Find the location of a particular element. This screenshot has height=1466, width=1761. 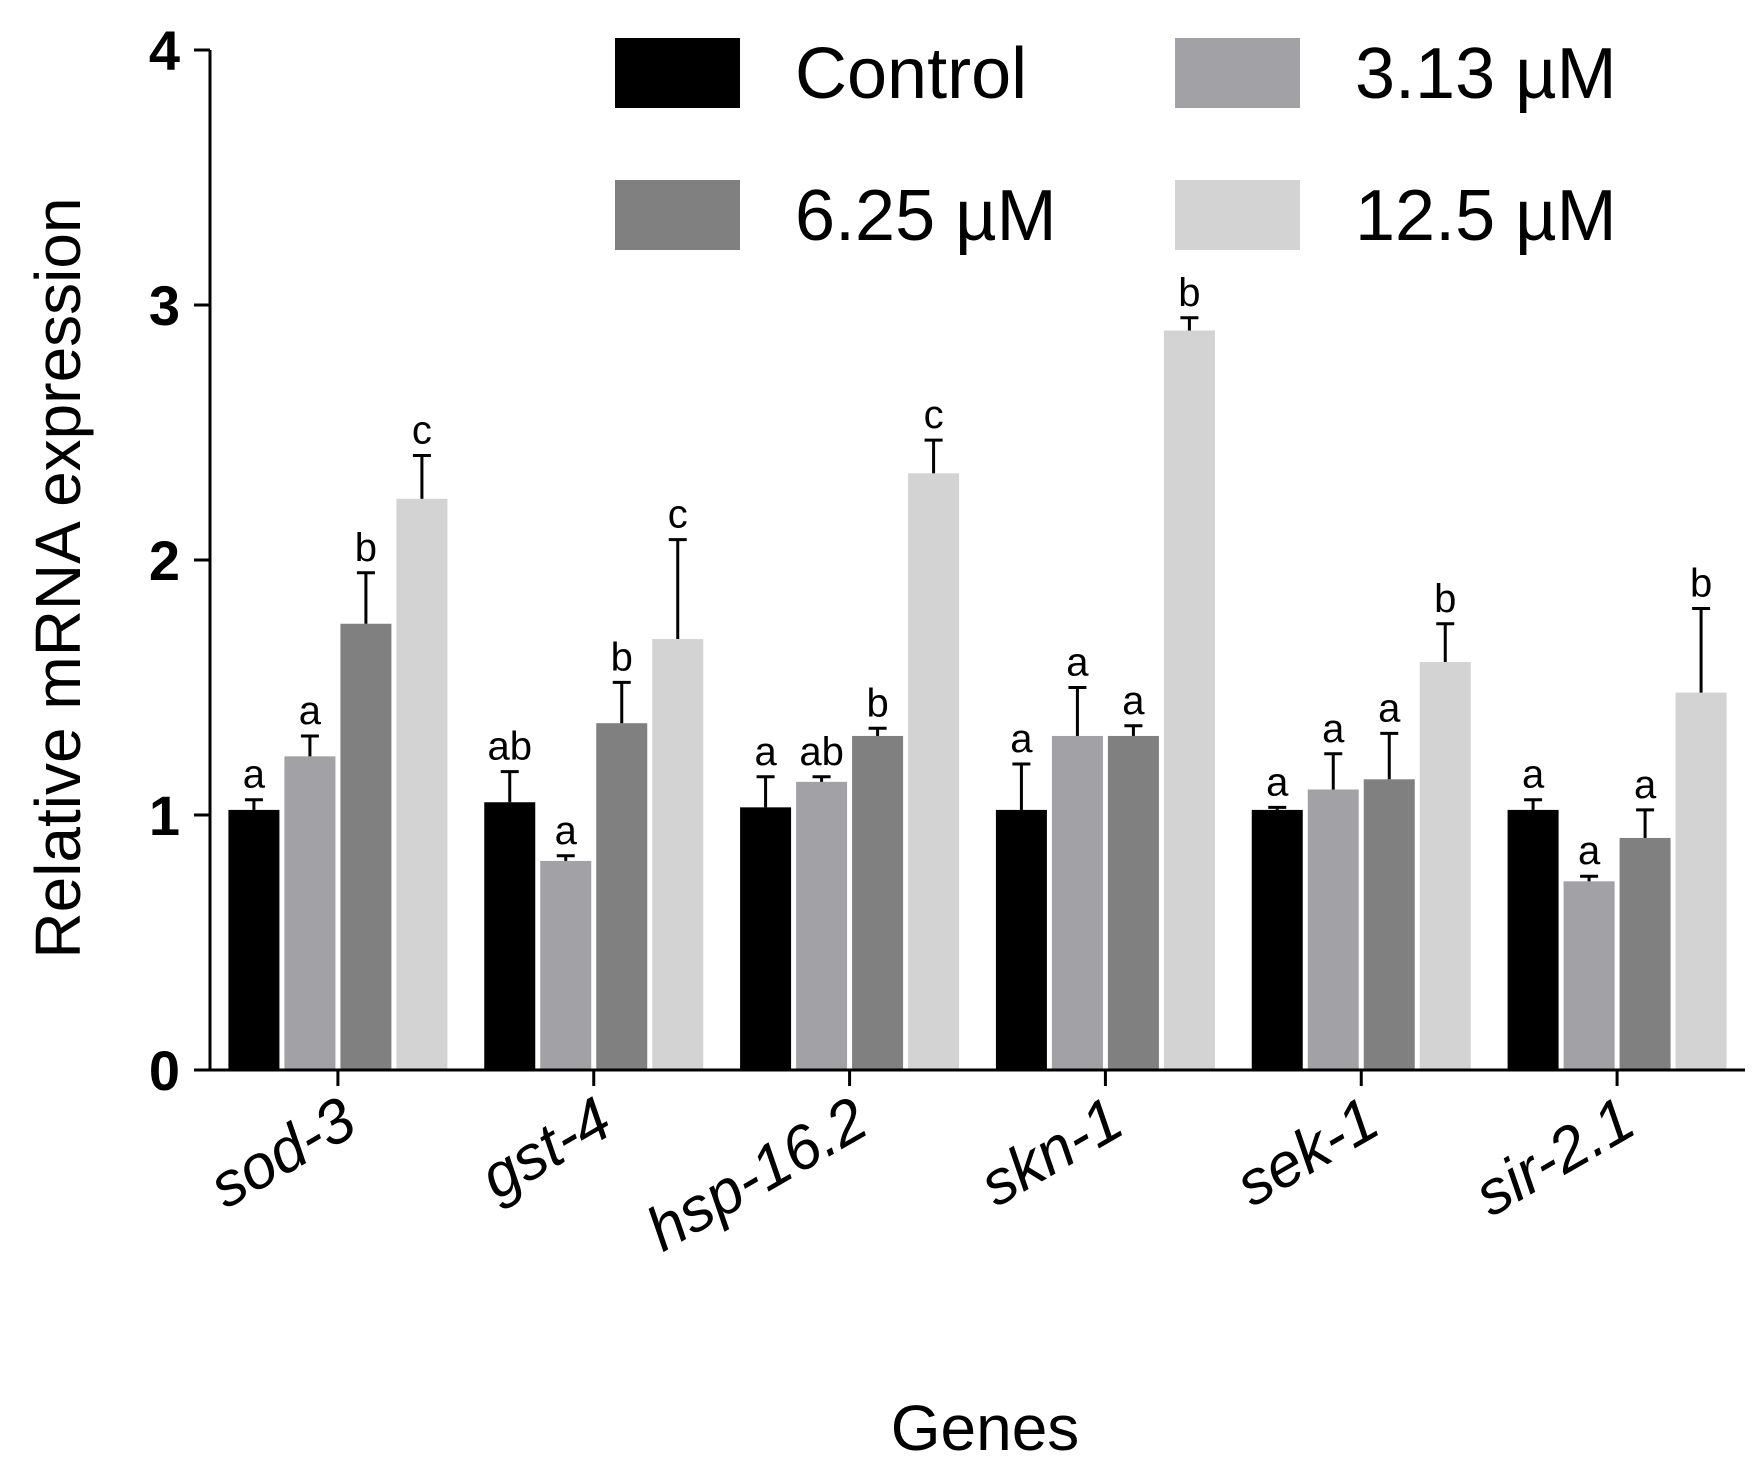

y-tick-label: 0 is located at coordinates (164, 1070).